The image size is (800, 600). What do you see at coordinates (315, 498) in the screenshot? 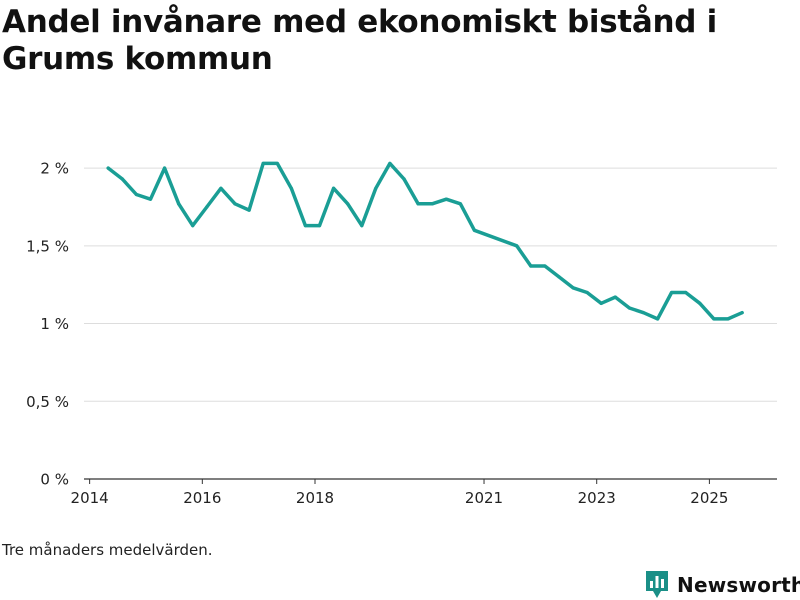
I see `x-tick-label: 2018` at bounding box center [315, 498].